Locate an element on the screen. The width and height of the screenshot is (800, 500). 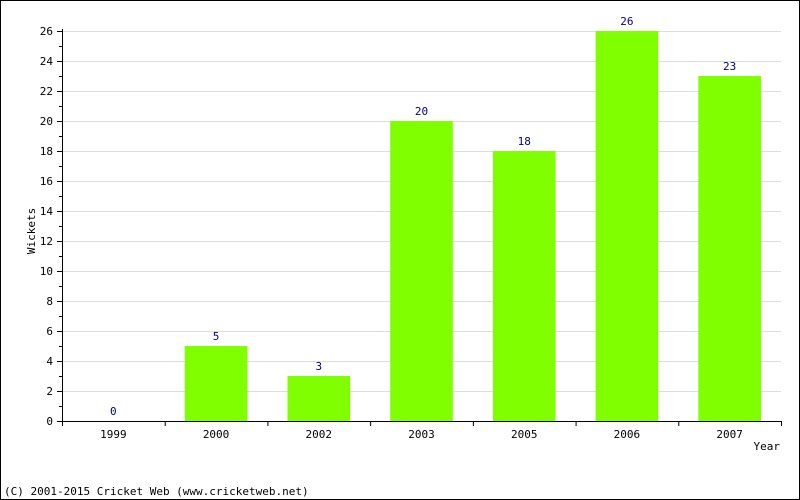
x-axis-title: Year is located at coordinates (767, 446).